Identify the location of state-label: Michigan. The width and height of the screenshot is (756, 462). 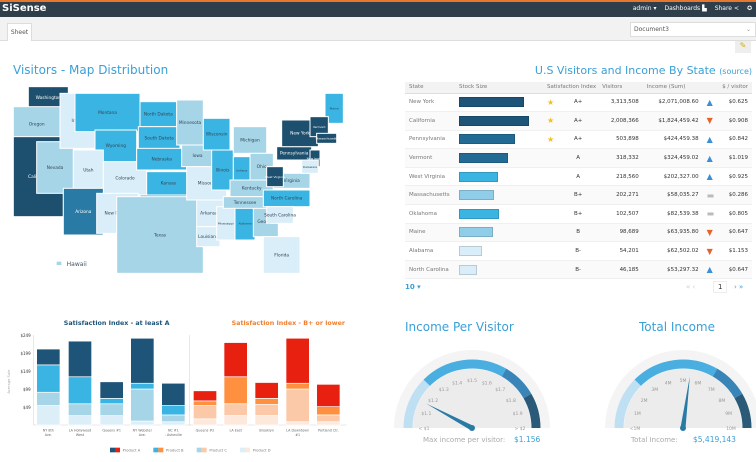
(250, 140).